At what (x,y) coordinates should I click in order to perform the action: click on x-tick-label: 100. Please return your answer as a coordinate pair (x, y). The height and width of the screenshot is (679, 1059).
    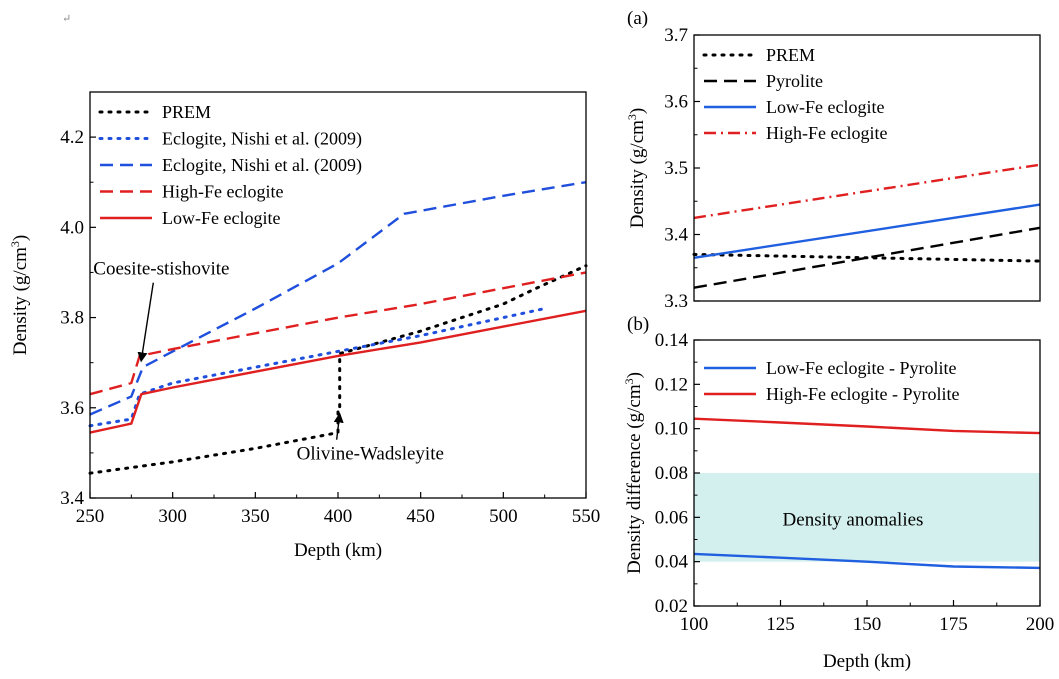
    Looking at the image, I should click on (694, 624).